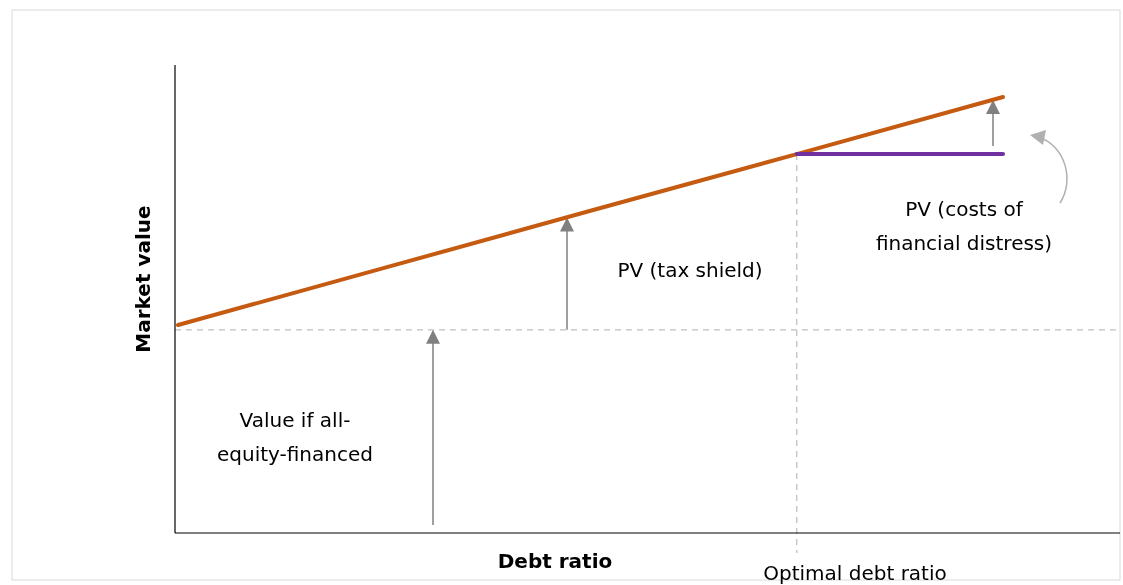  What do you see at coordinates (555, 561) in the screenshot?
I see `x-axis-title: Debt ratio` at bounding box center [555, 561].